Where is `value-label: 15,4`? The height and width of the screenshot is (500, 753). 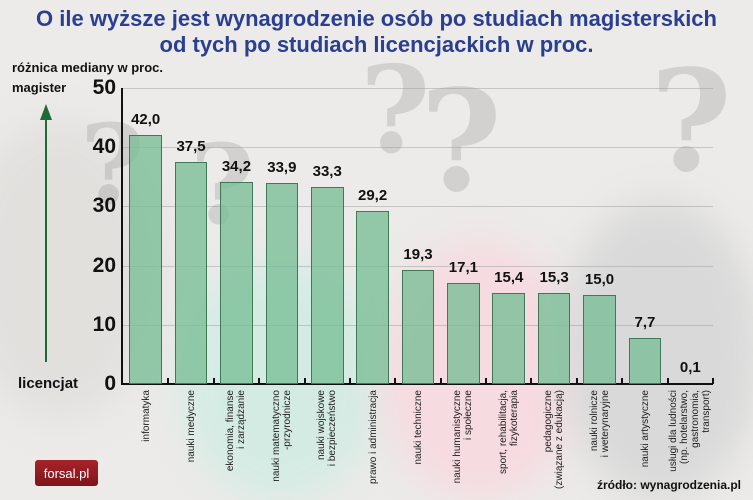
value-label: 15,4 is located at coordinates (509, 277).